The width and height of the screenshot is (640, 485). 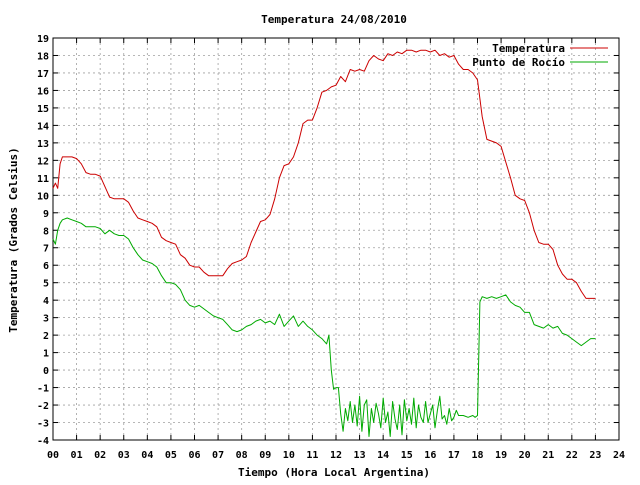 What do you see at coordinates (334, 19) in the screenshot?
I see `chart-title: Temperatura 24/08/2010` at bounding box center [334, 19].